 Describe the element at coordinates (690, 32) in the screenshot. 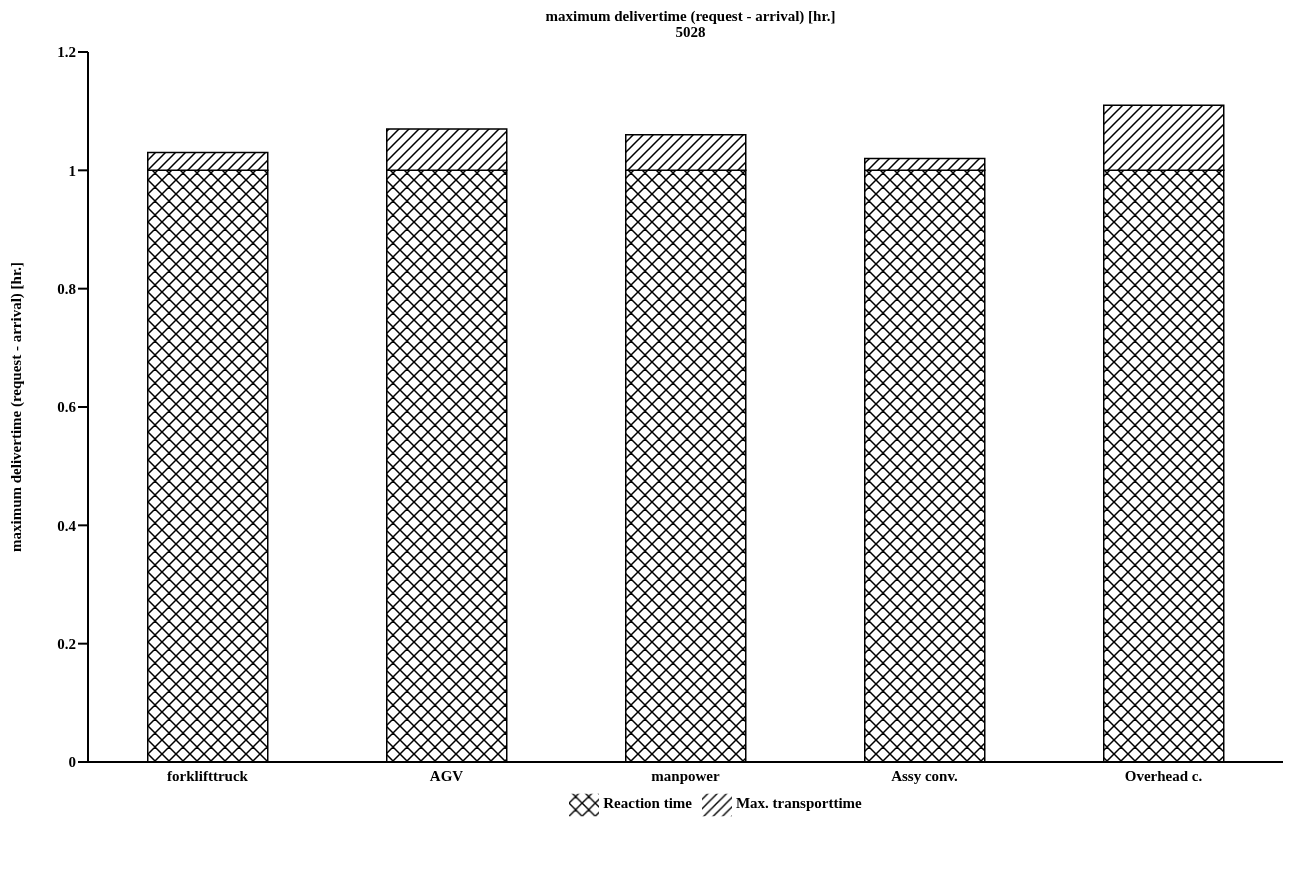

I see `chart-subtitle: 5028` at that location.